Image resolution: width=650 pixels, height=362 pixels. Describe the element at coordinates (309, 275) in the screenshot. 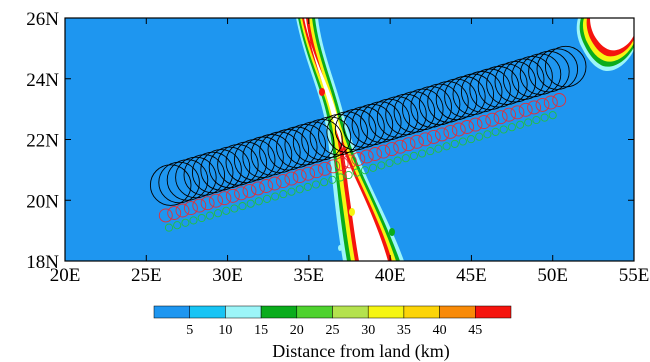

I see `x-tick-label: 35E` at that location.